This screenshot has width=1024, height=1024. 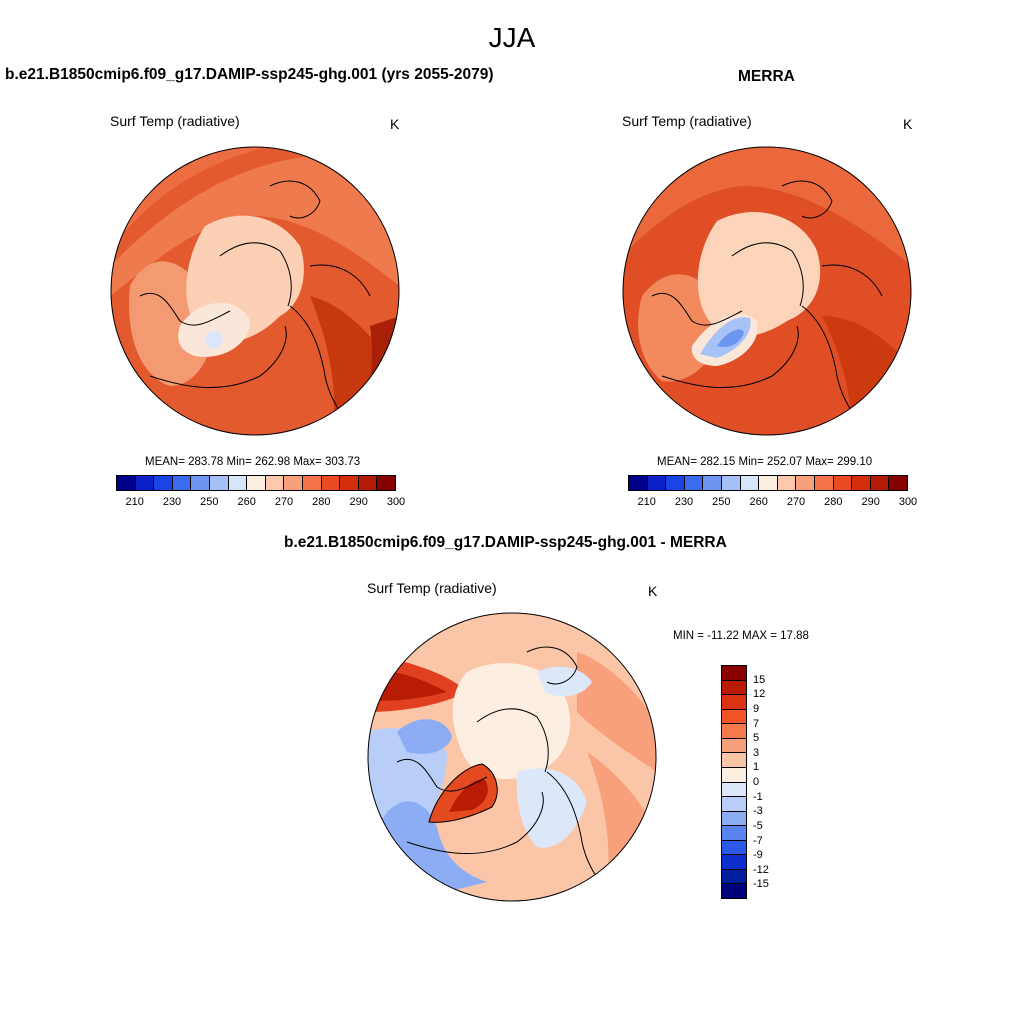 I want to click on obs-colorbar-tick-label: 300, so click(x=908, y=502).